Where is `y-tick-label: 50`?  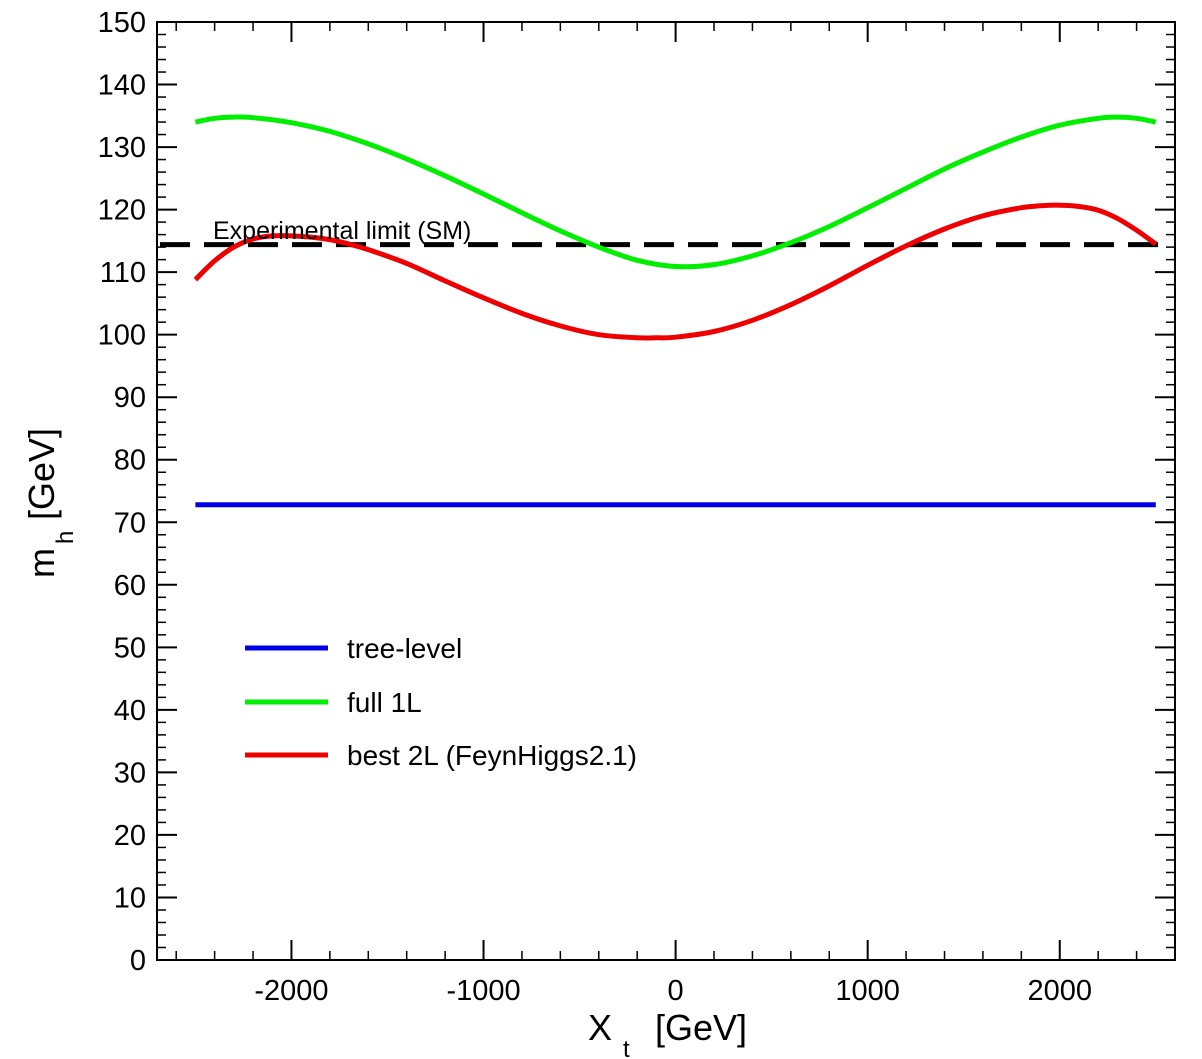
y-tick-label: 50 is located at coordinates (130, 648).